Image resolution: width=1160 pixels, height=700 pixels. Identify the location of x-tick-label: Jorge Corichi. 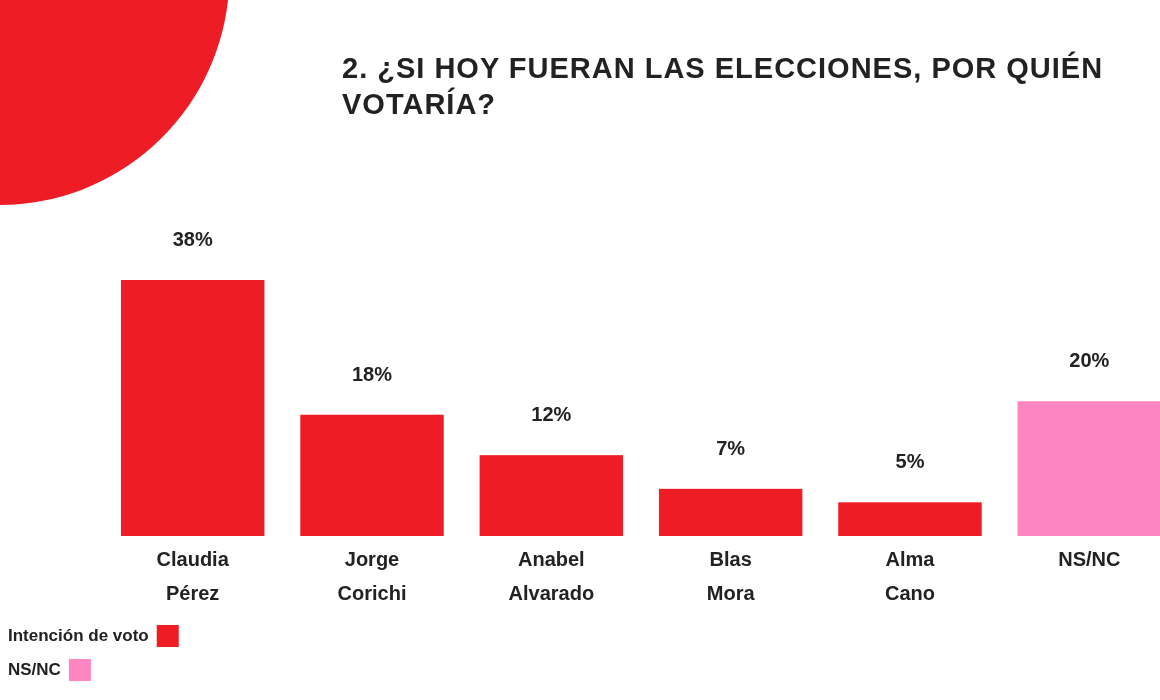
(372, 576).